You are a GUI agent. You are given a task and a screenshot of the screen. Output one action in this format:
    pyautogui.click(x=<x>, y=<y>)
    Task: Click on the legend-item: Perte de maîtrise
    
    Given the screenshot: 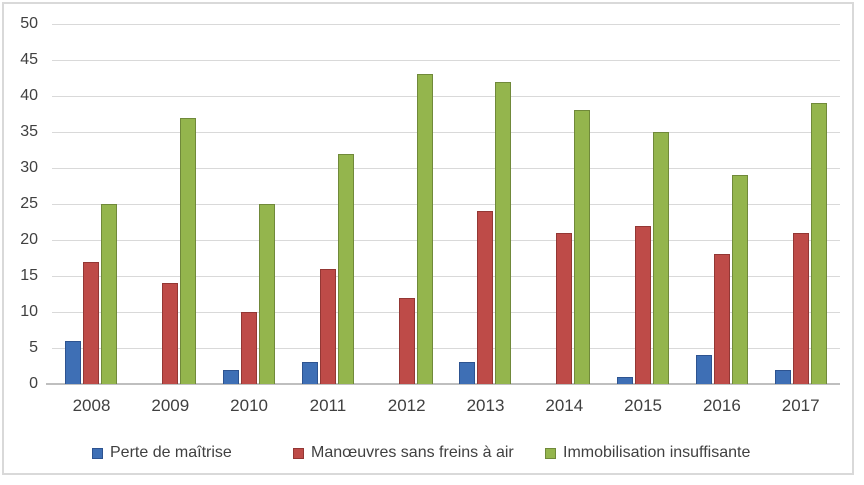 What is the action you would take?
    pyautogui.click(x=162, y=453)
    